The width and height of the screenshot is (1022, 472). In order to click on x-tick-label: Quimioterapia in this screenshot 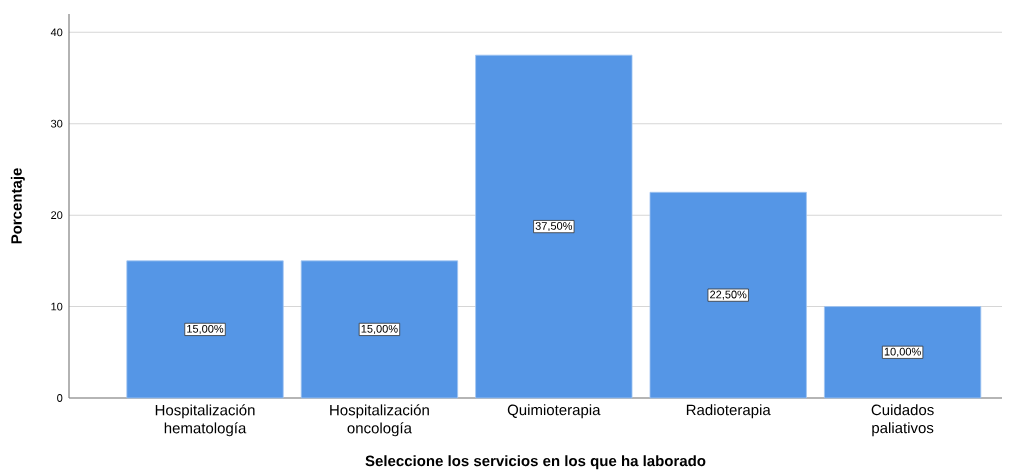, I will do `click(554, 411)`.